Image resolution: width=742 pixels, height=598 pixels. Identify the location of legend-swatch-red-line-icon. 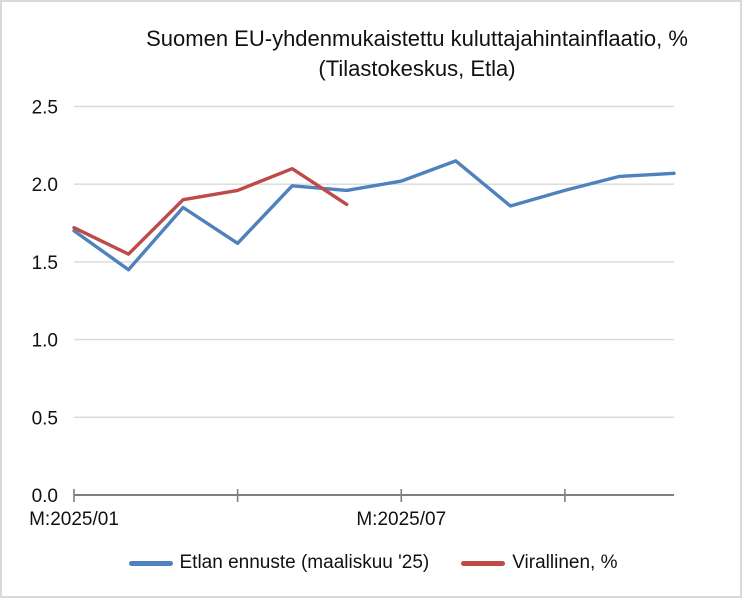
(483, 563).